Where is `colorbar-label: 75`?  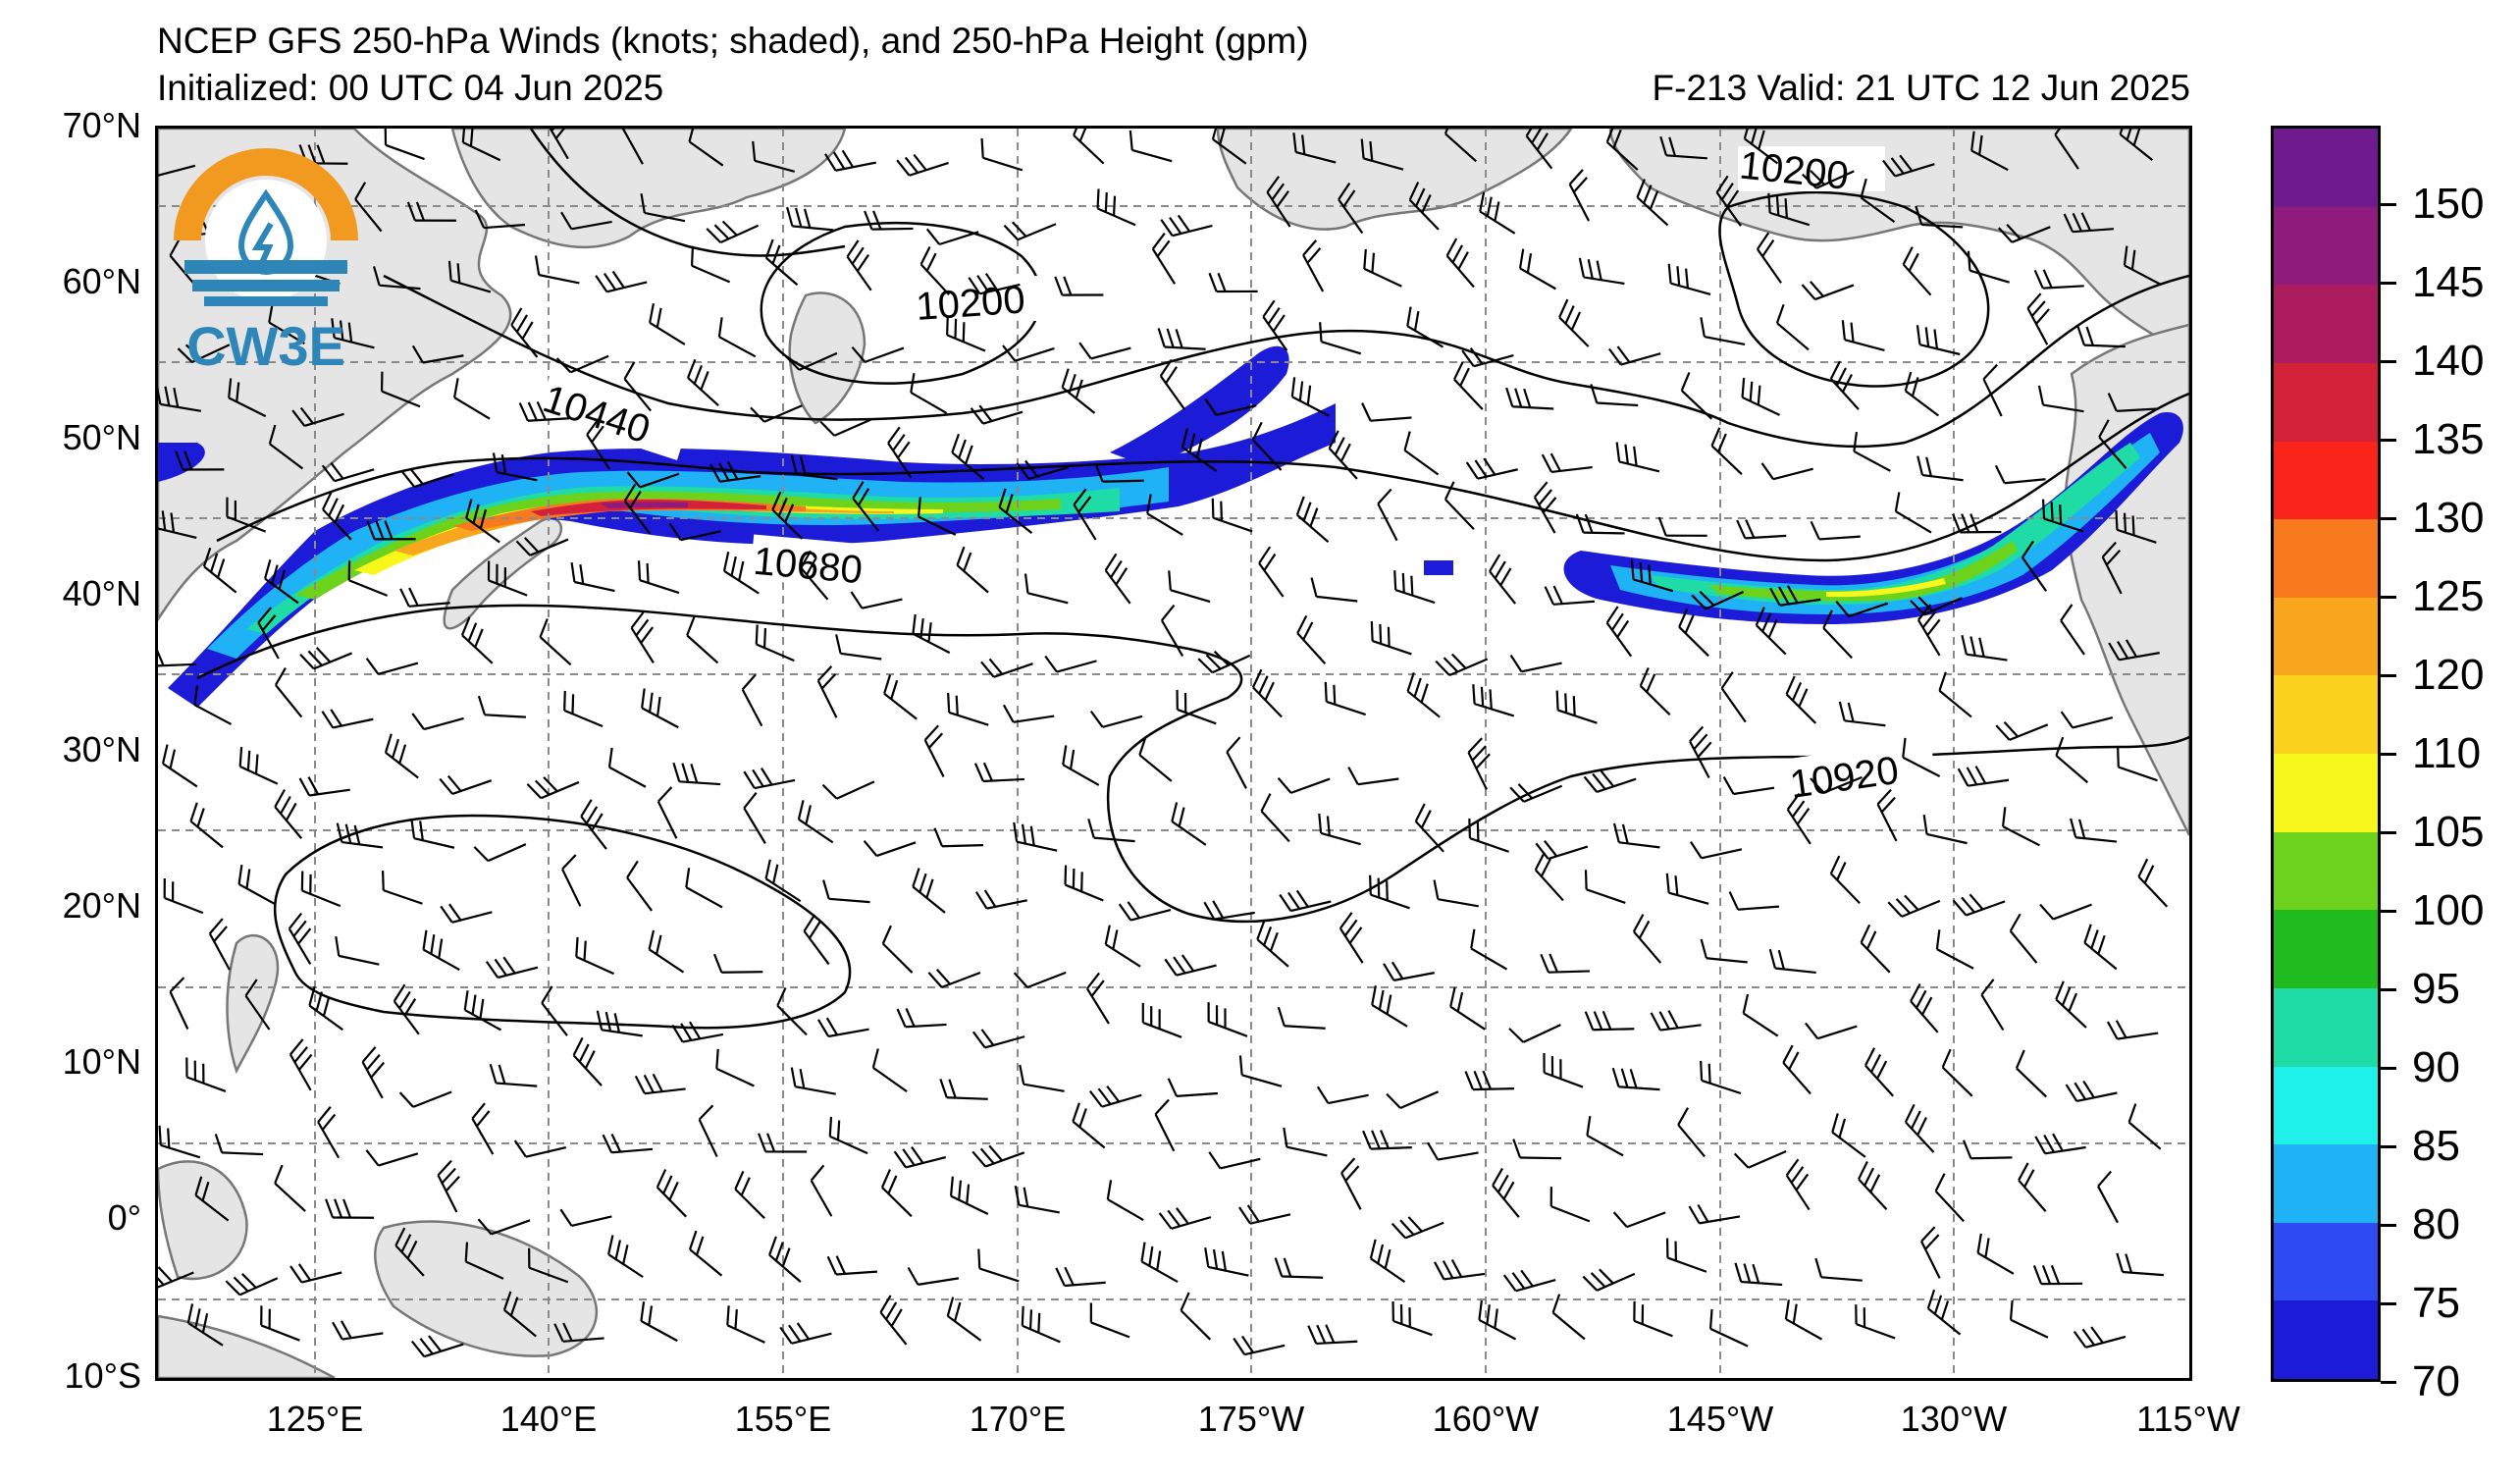 colorbar-label: 75 is located at coordinates (2436, 1303).